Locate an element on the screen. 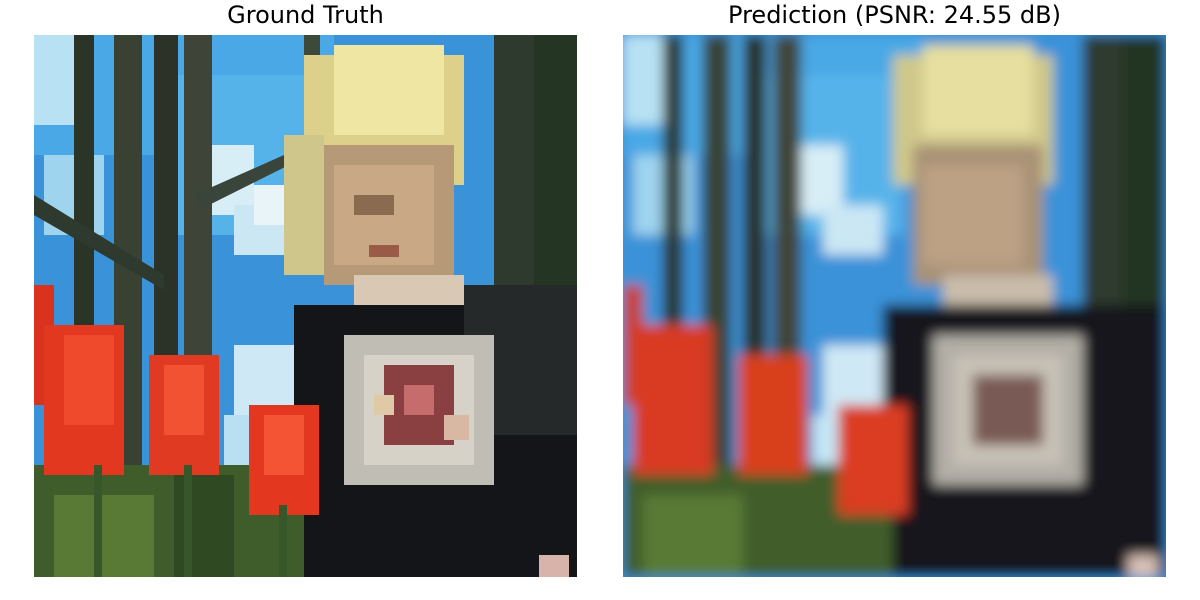 This screenshot has width=1200, height=600. ground-truth-title: Ground Truth is located at coordinates (305, 15).